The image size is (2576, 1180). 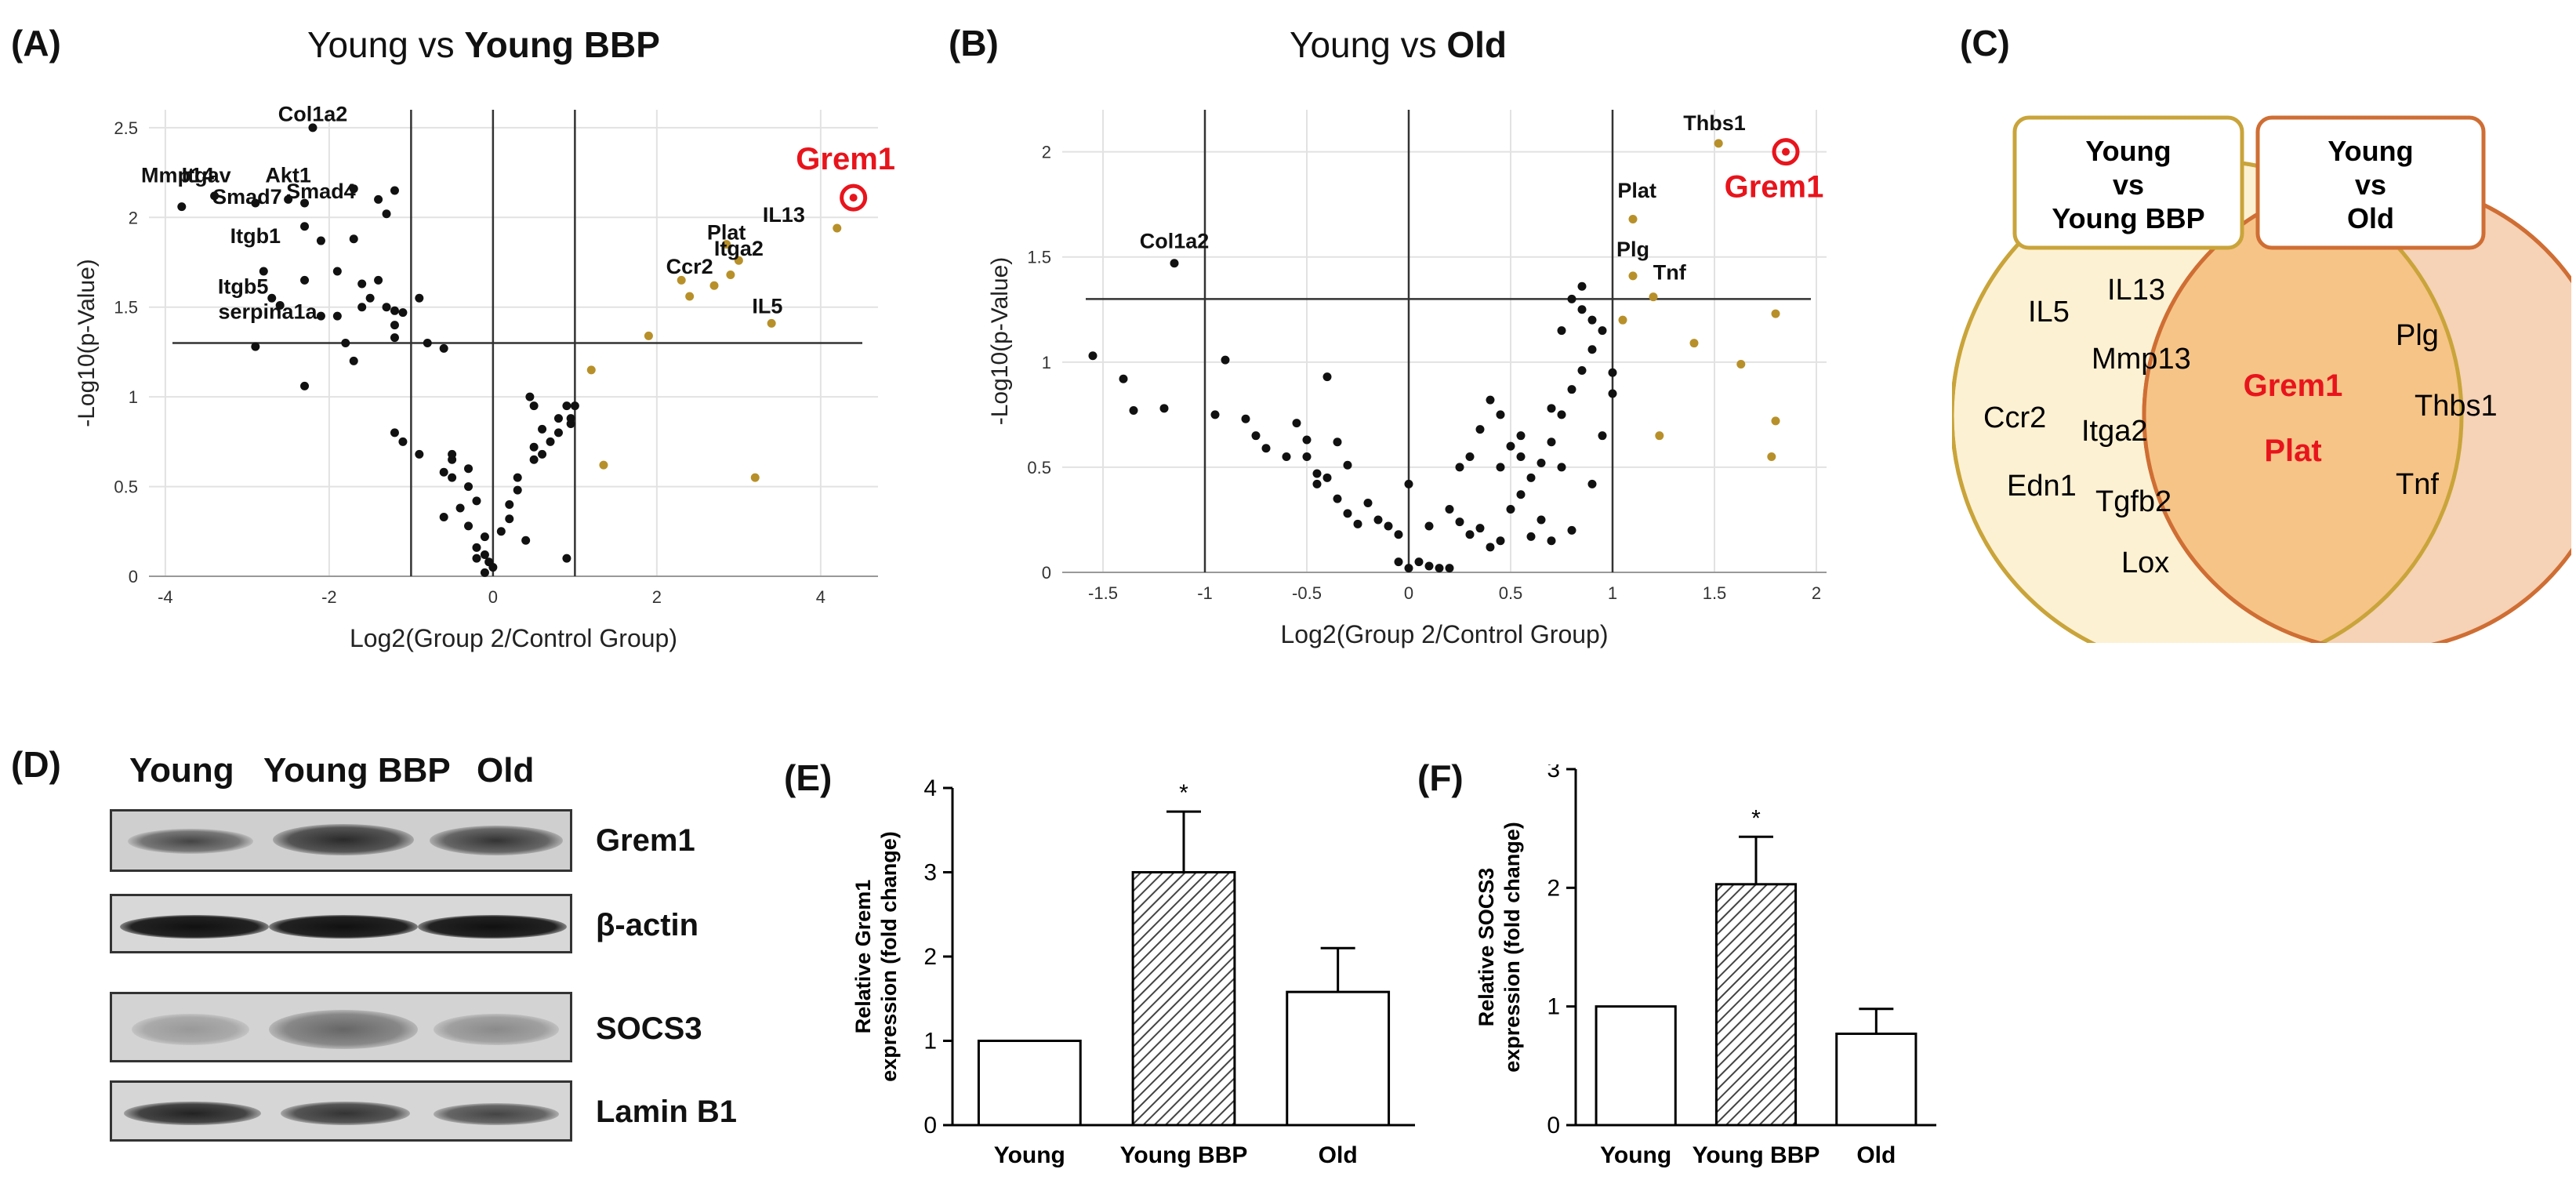 What do you see at coordinates (784, 215) in the screenshot?
I see `gene-label: IL13` at bounding box center [784, 215].